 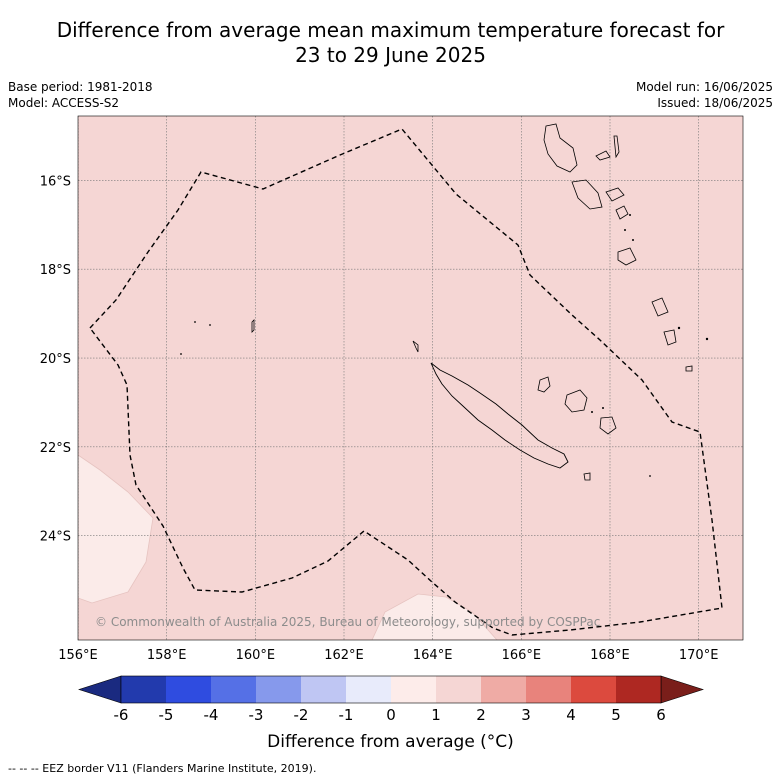 I want to click on meta-left: Base period: 1981-2018 Model: ACCESS-S2, so click(x=80, y=95).